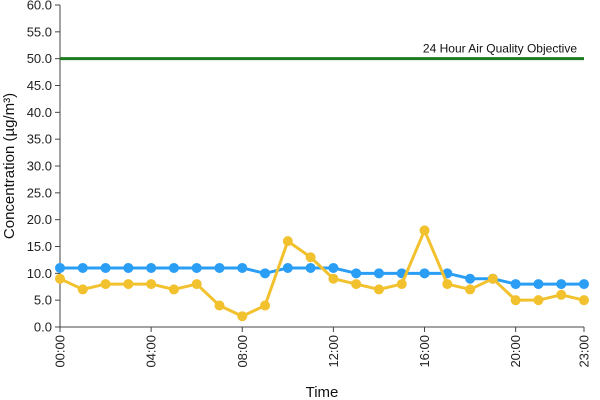 Image resolution: width=600 pixels, height=400 pixels. Describe the element at coordinates (322, 347) in the screenshot. I see `x-axis-ticks: 00:00 04:00 08:00 12:00 16:00 20:00 23:00` at that location.